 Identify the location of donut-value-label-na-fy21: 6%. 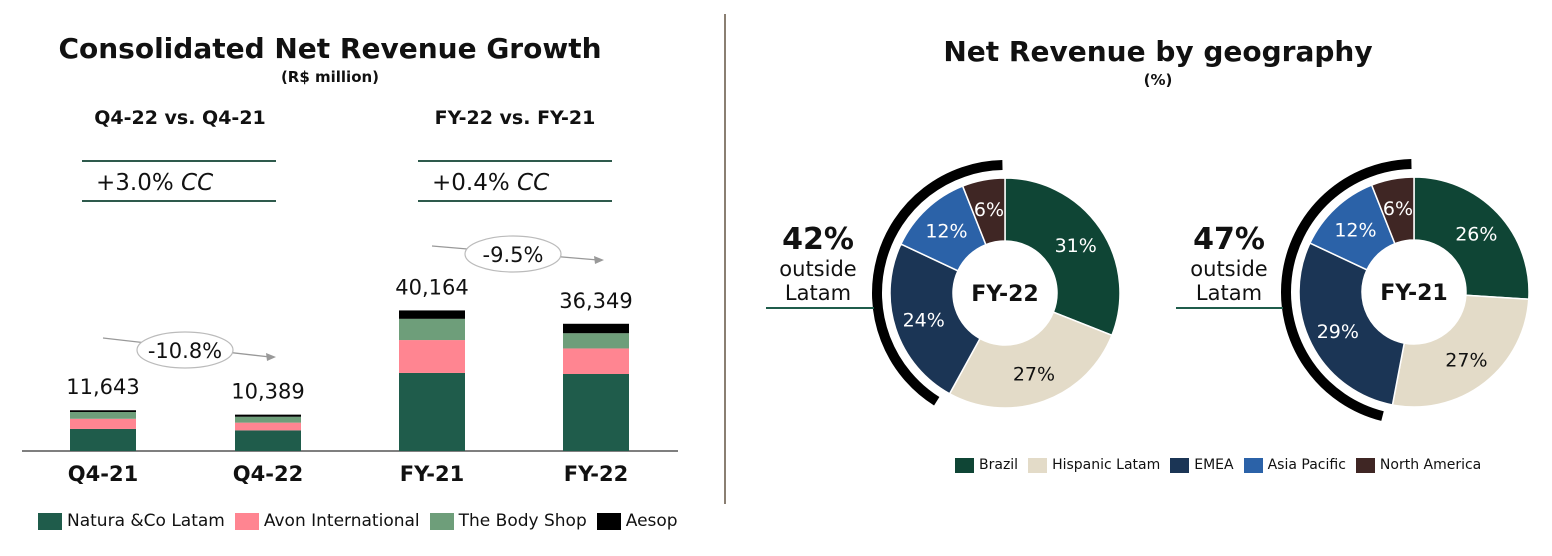
(1398, 209).